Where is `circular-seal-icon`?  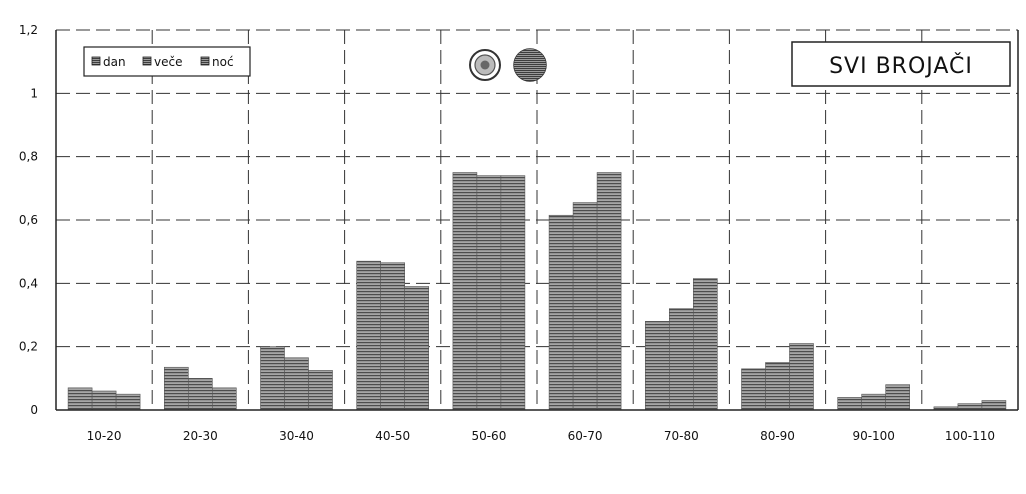 circular-seal-icon is located at coordinates (485, 65).